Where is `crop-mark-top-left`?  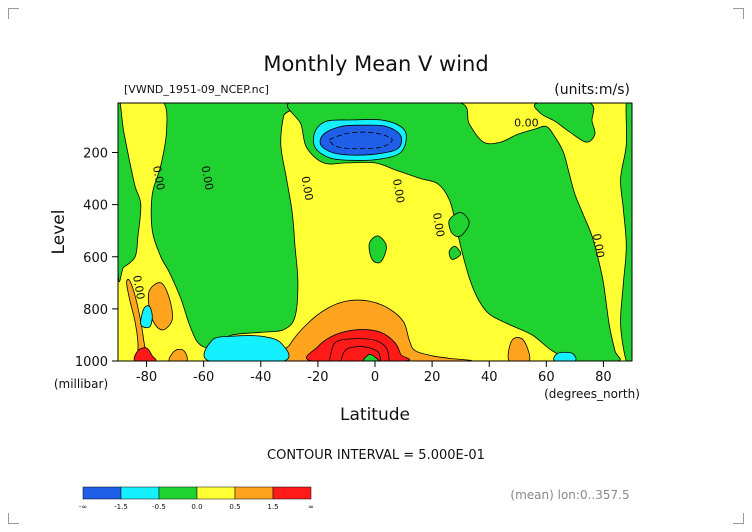
crop-mark-top-left is located at coordinates (13, 13).